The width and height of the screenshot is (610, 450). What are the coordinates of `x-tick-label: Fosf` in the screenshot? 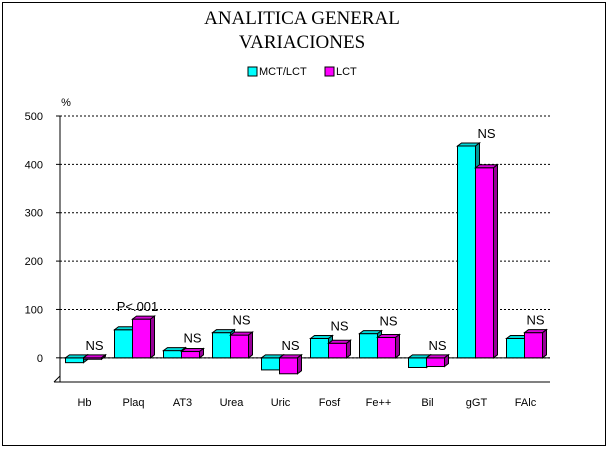 It's located at (330, 403).